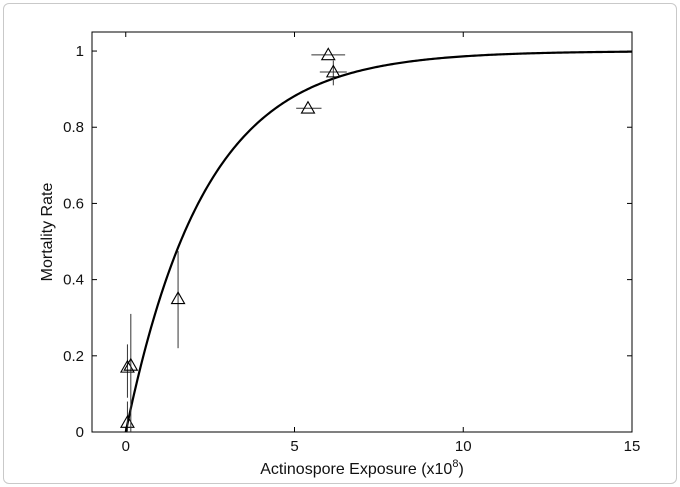 This screenshot has height=487, width=680. I want to click on x-axis-label-exponent: 8, so click(455, 464).